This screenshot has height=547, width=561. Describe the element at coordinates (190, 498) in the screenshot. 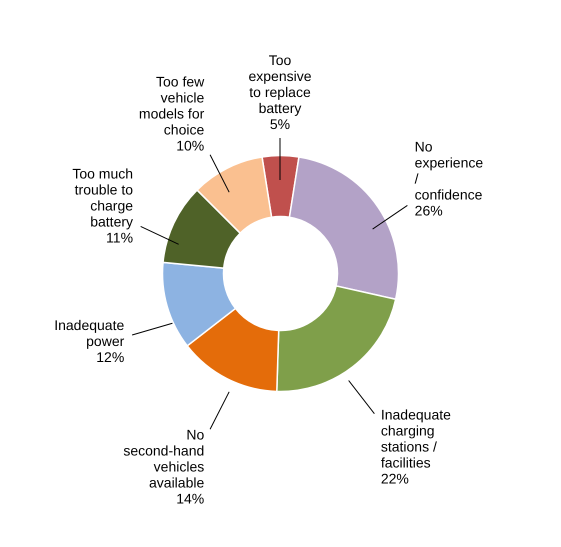

I see `data-label: 14%` at that location.